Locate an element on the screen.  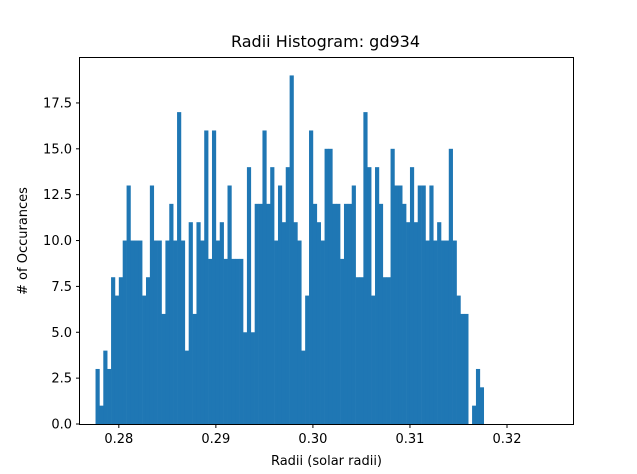
x-axis-ticks: 0.28 0.29 0.30 0.31 0.32 is located at coordinates (312, 435).